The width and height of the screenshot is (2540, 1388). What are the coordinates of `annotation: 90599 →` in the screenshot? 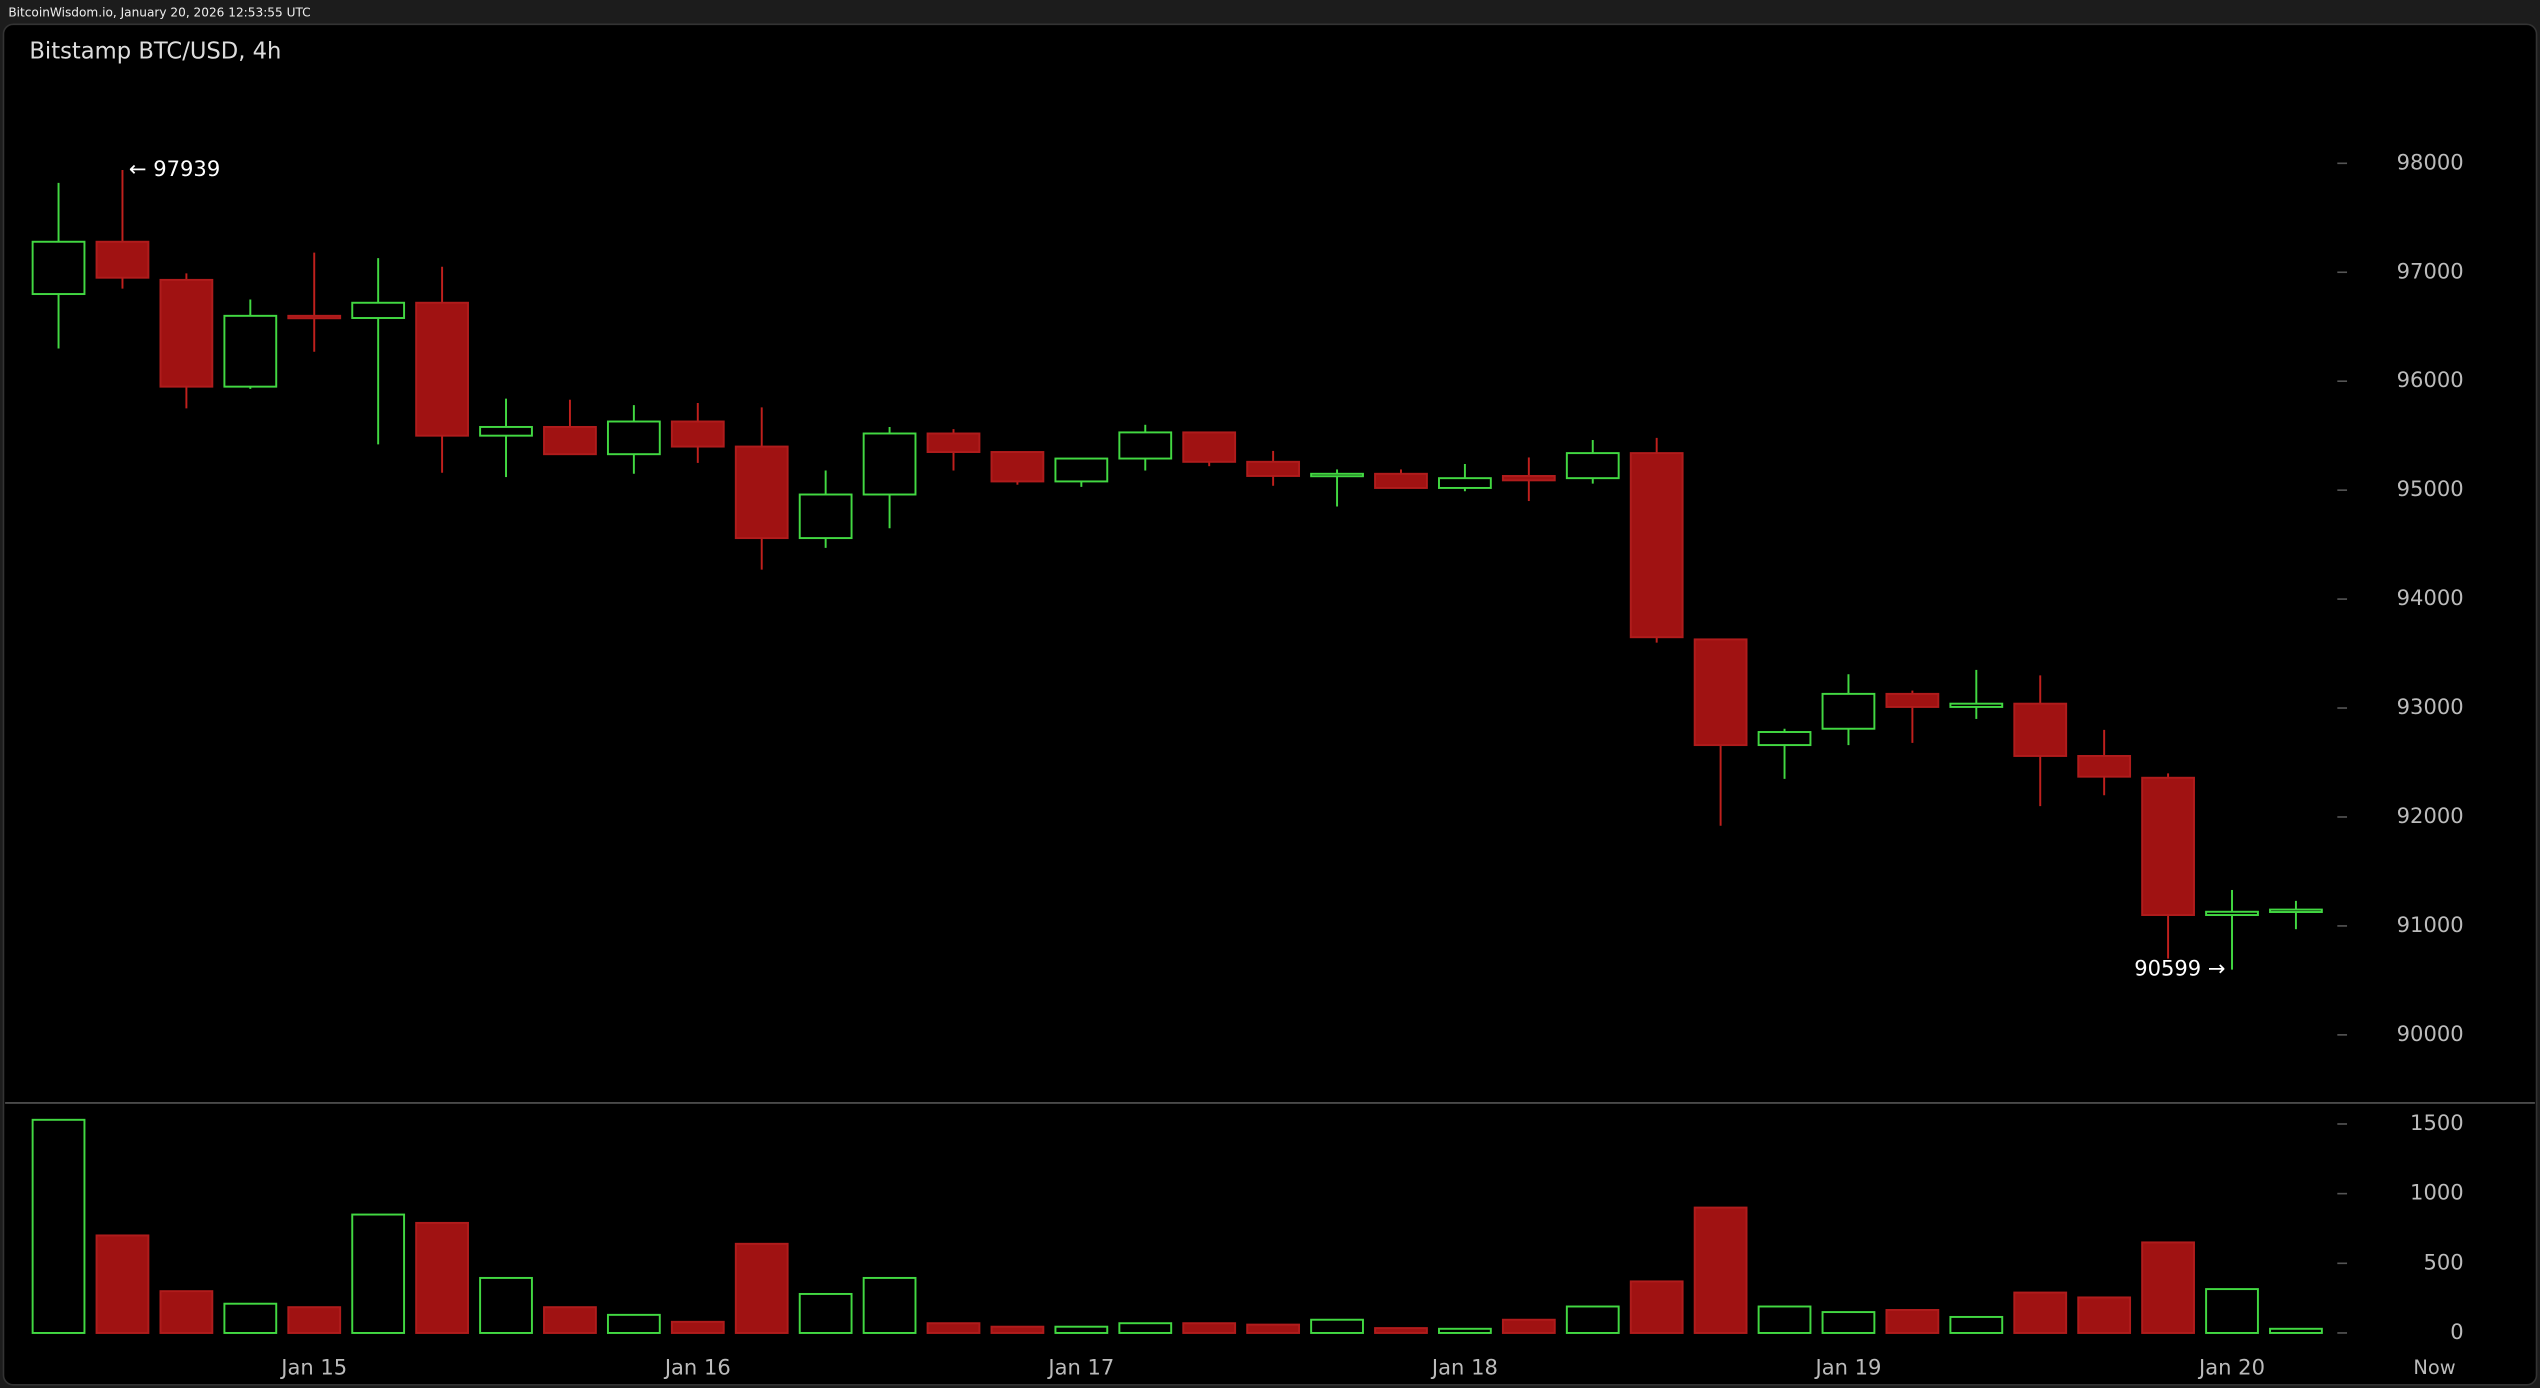 It's located at (2179, 968).